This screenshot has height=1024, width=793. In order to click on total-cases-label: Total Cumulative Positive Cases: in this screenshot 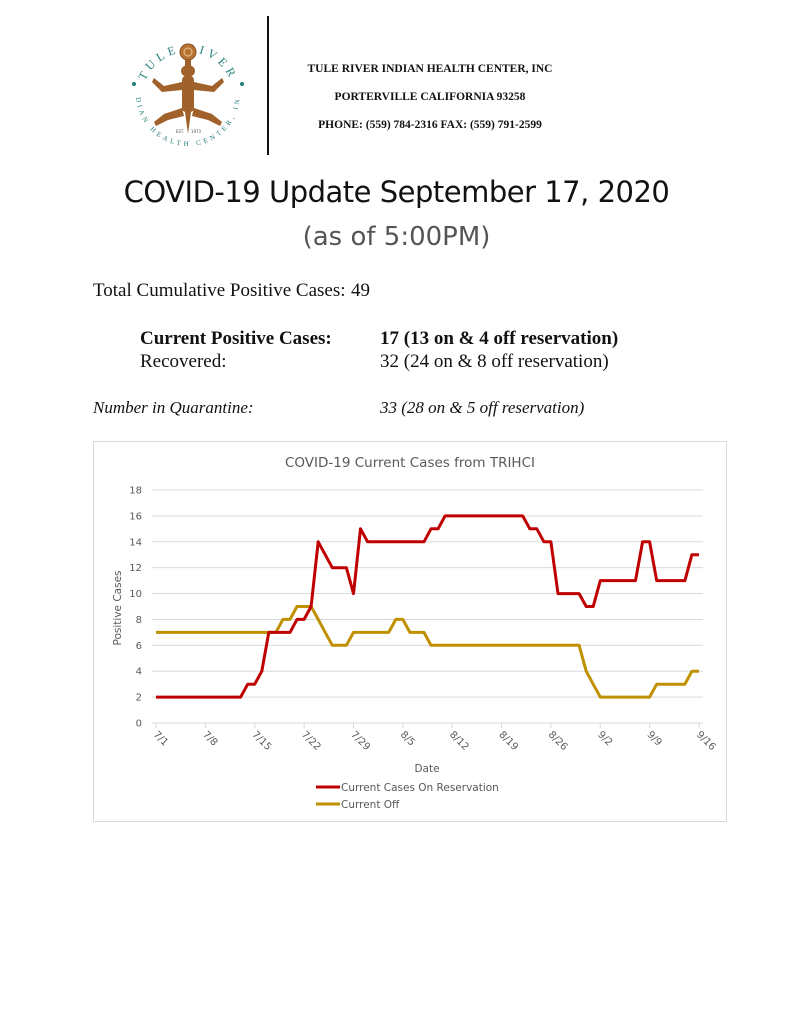, I will do `click(219, 290)`.